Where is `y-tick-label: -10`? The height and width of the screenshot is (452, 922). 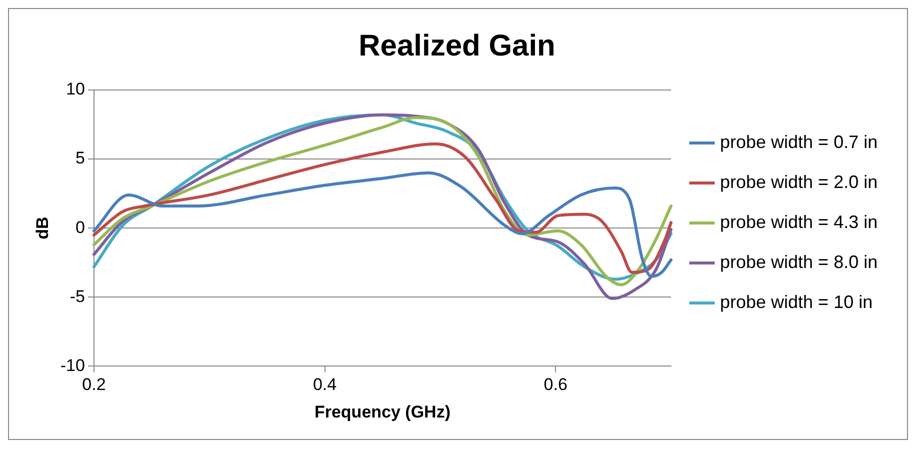
y-tick-label: -10 is located at coordinates (72, 365).